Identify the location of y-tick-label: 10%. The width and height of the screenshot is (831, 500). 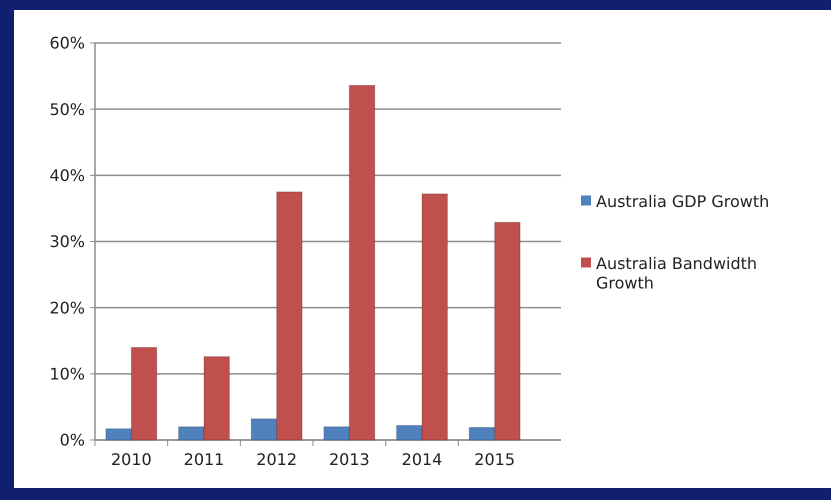
(67, 374).